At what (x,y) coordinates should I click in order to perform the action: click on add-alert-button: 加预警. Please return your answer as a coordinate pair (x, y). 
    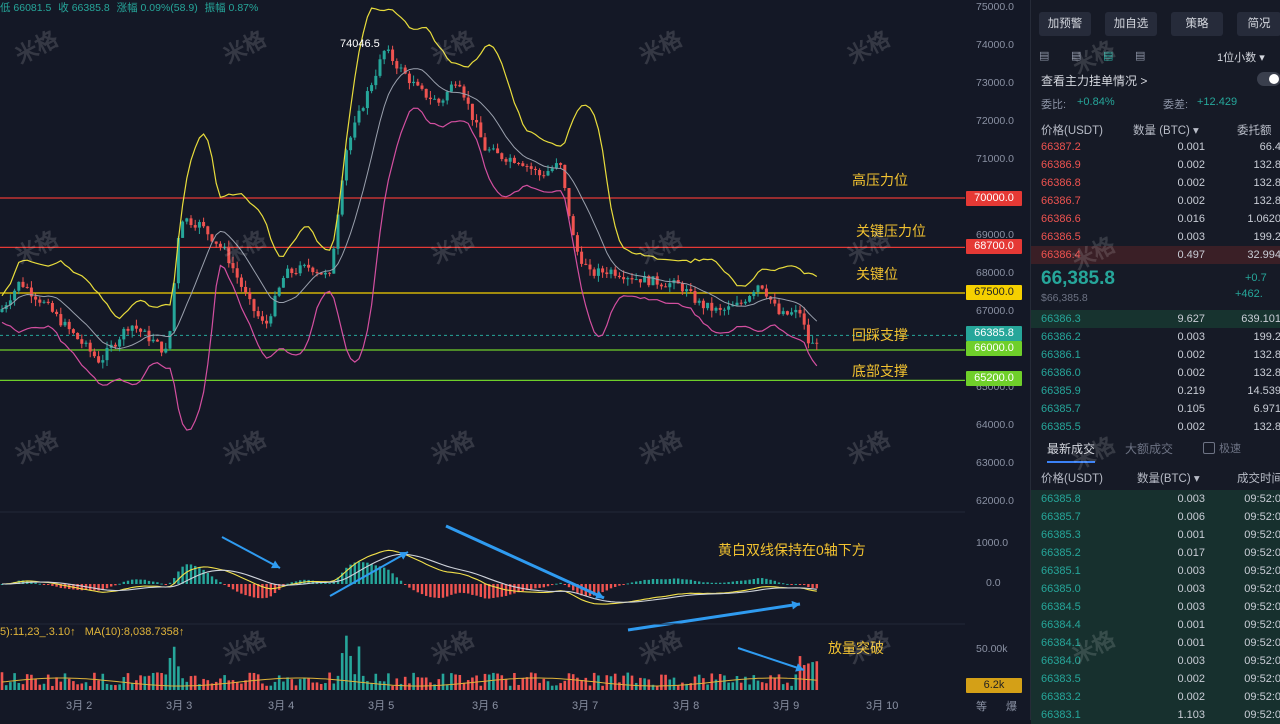
    Looking at the image, I should click on (1065, 24).